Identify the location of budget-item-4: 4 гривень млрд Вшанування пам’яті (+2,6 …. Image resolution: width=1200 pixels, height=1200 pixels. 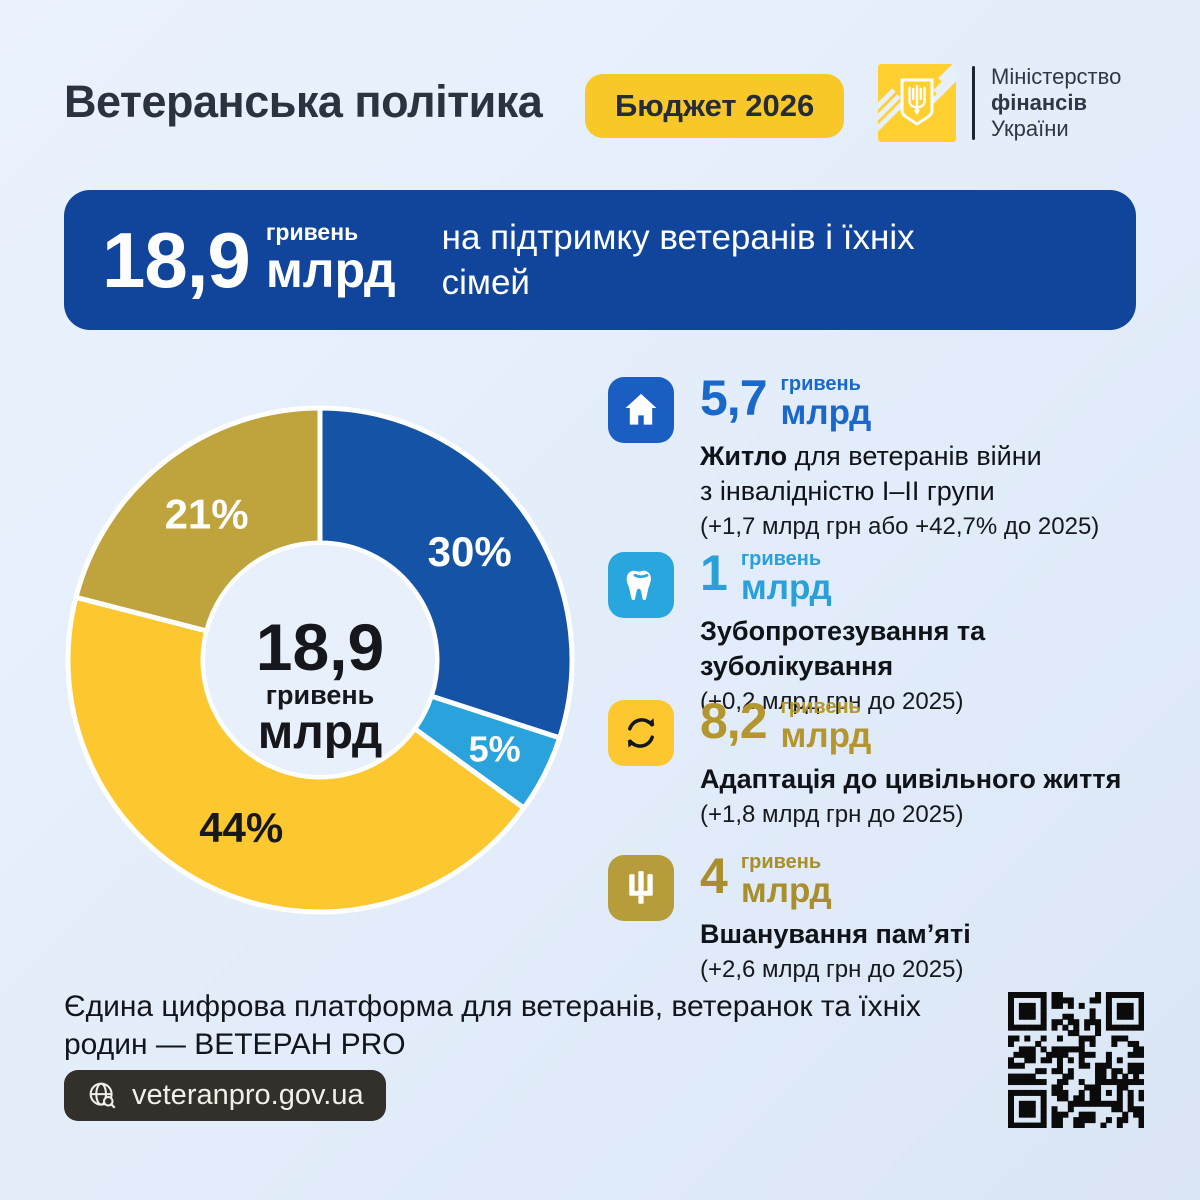
(888, 917).